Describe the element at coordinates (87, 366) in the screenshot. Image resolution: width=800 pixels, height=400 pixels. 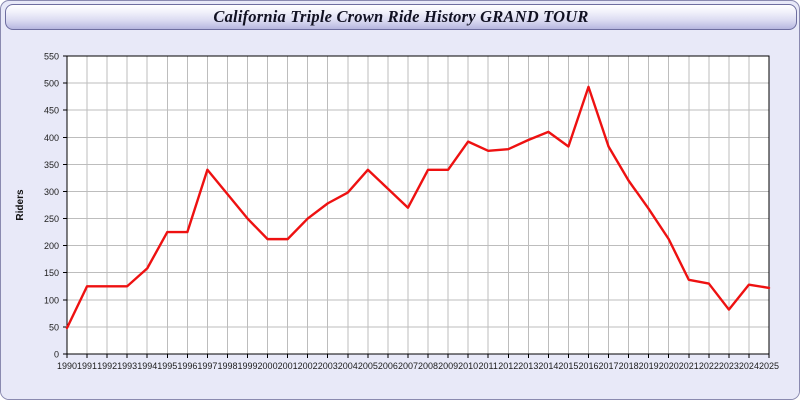
I see `x-axis-tick-label: 1991` at that location.